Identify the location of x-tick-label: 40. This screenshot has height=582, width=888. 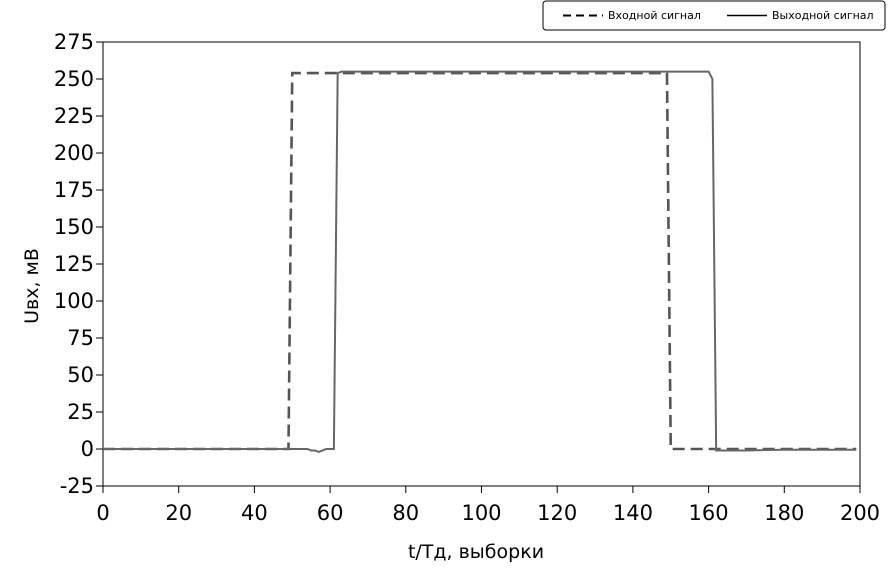
(254, 513).